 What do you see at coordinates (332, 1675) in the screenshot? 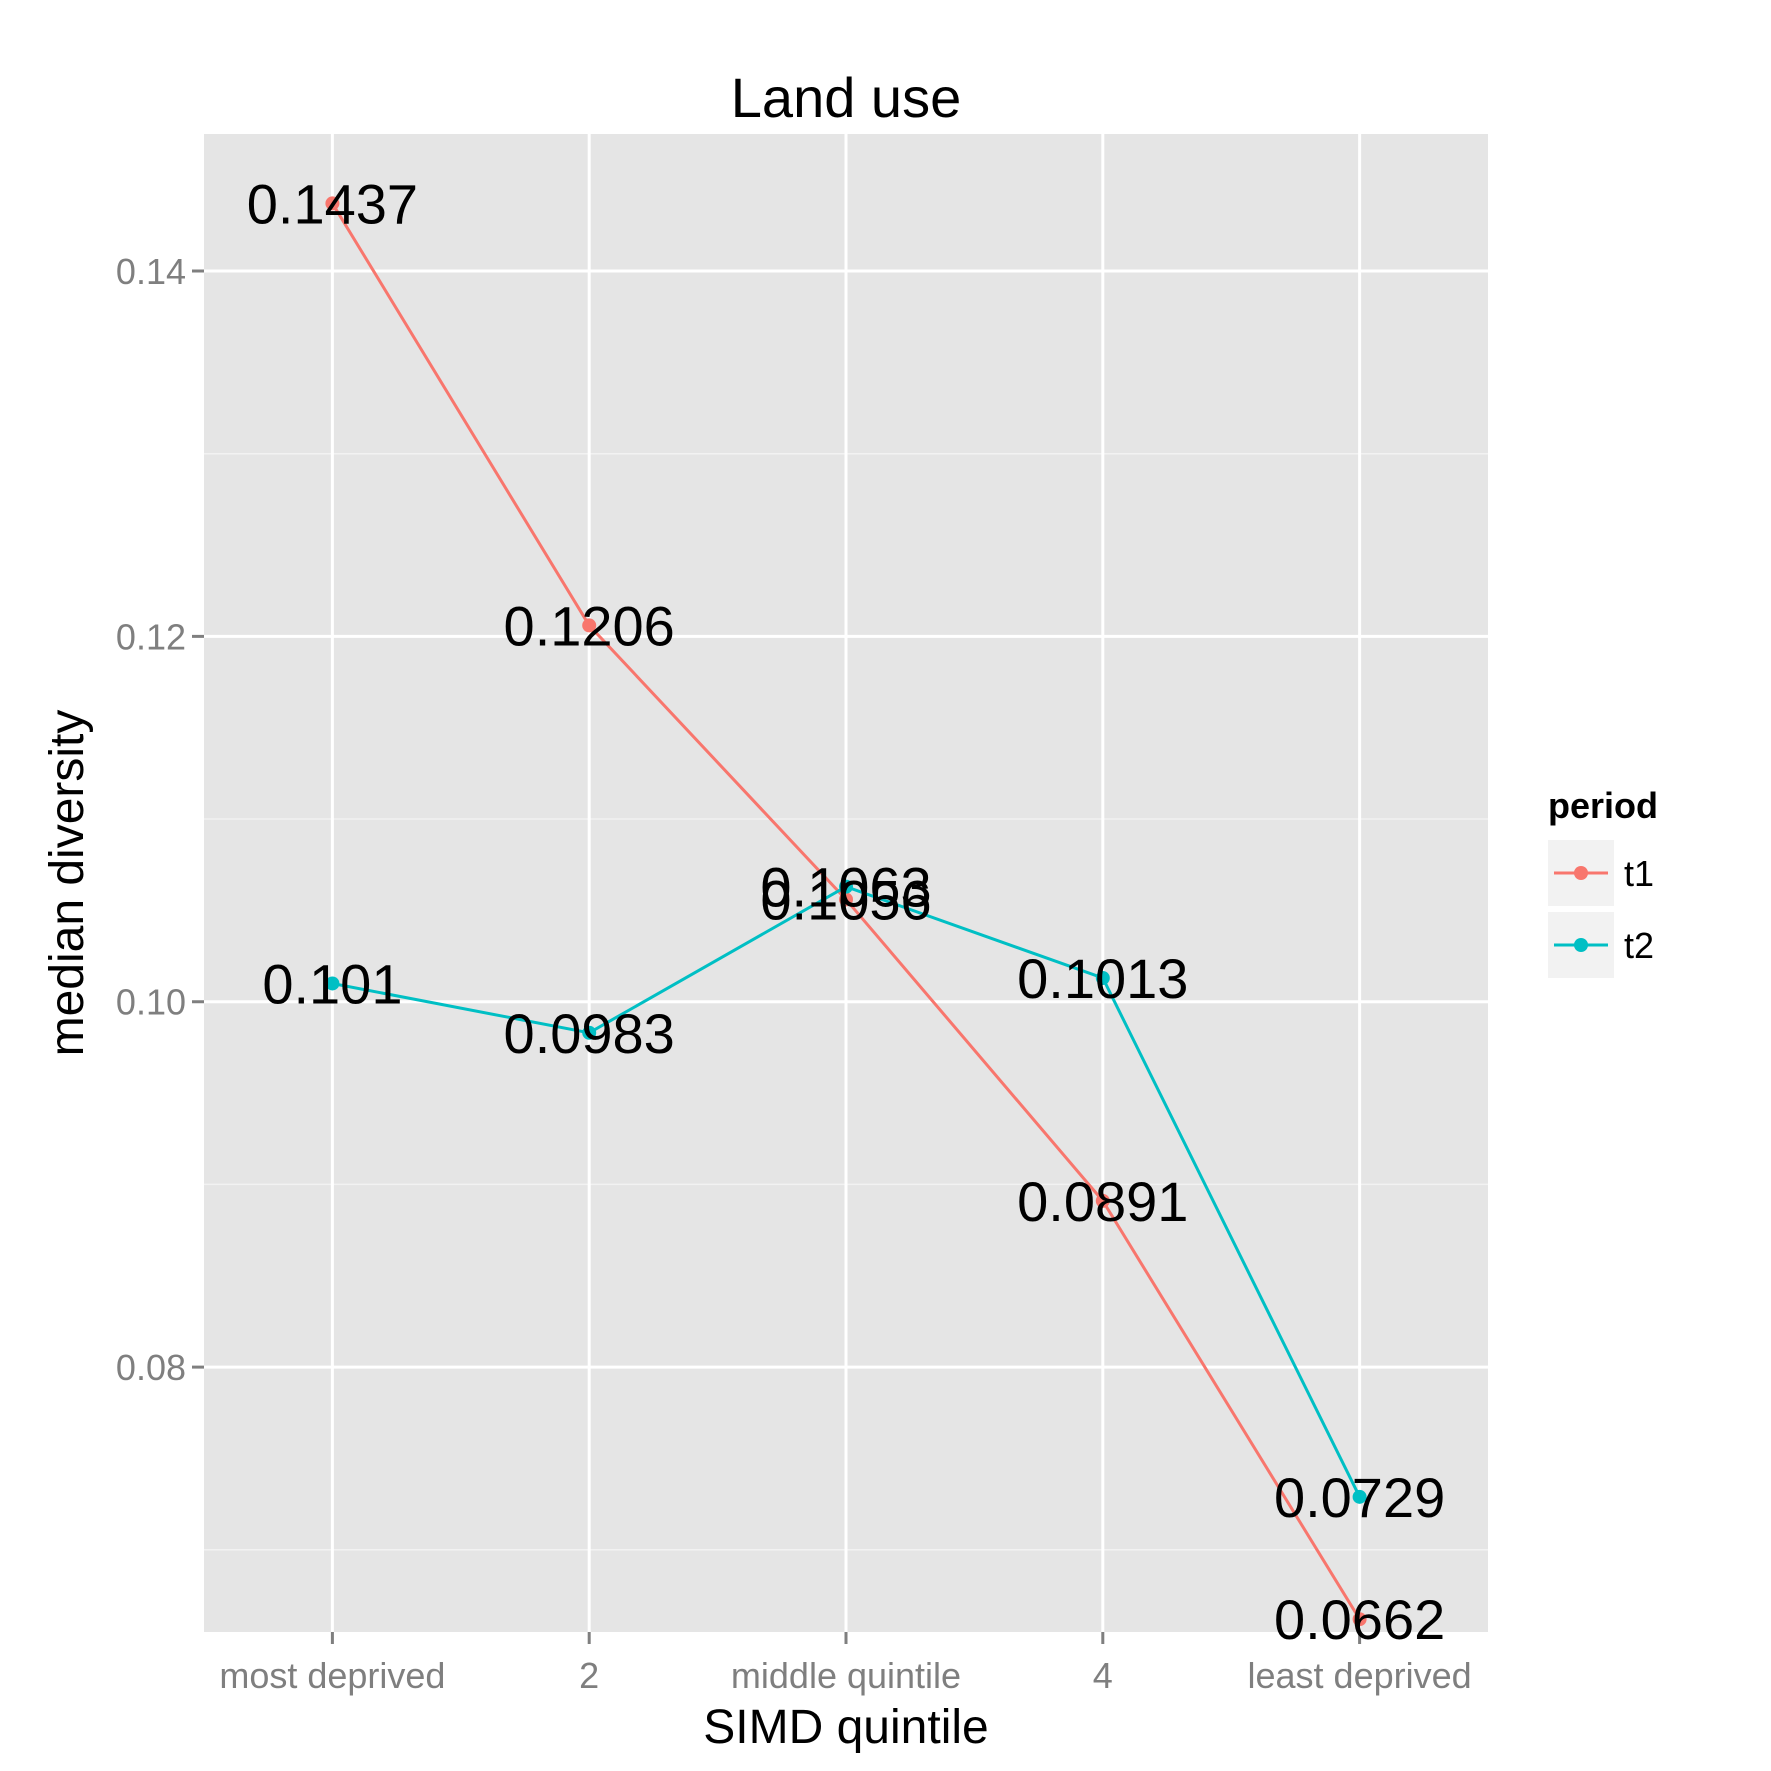
I see `x-tick-label: most deprived` at bounding box center [332, 1675].